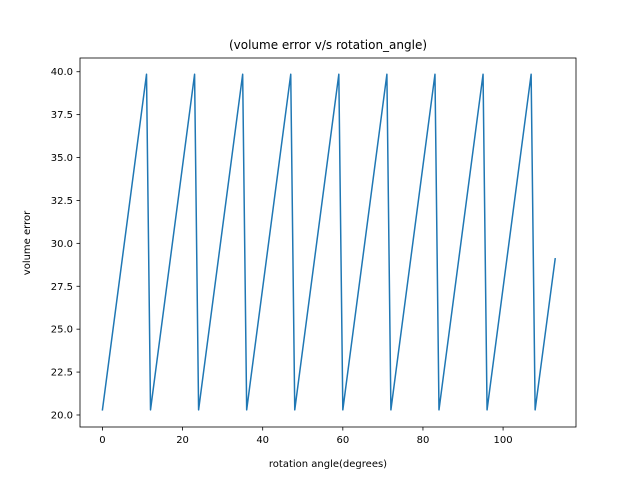 The width and height of the screenshot is (640, 484). What do you see at coordinates (62, 158) in the screenshot?
I see `y-tick-label: 35.0` at bounding box center [62, 158].